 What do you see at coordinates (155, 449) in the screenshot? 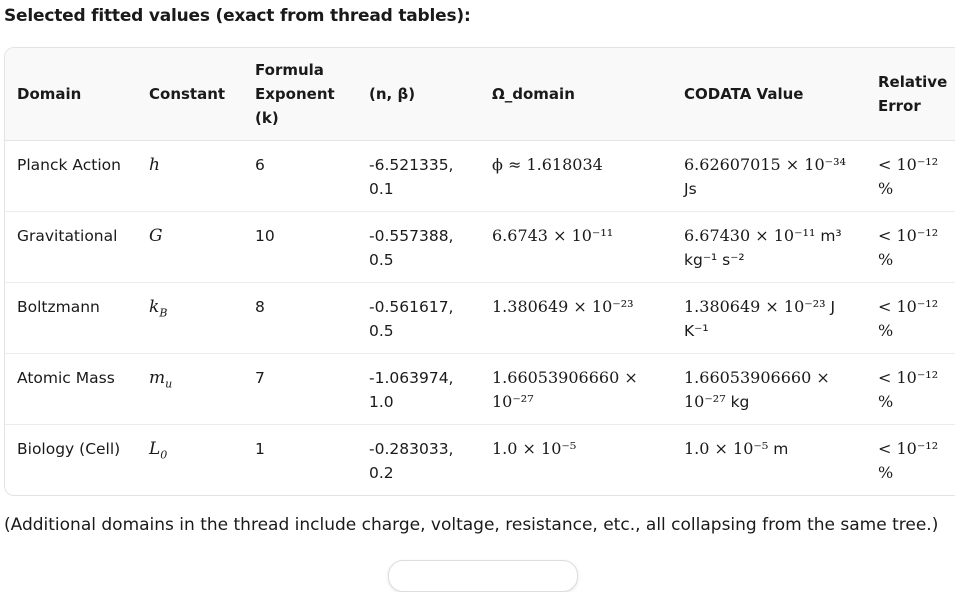
I see `symbol-base: L` at bounding box center [155, 449].